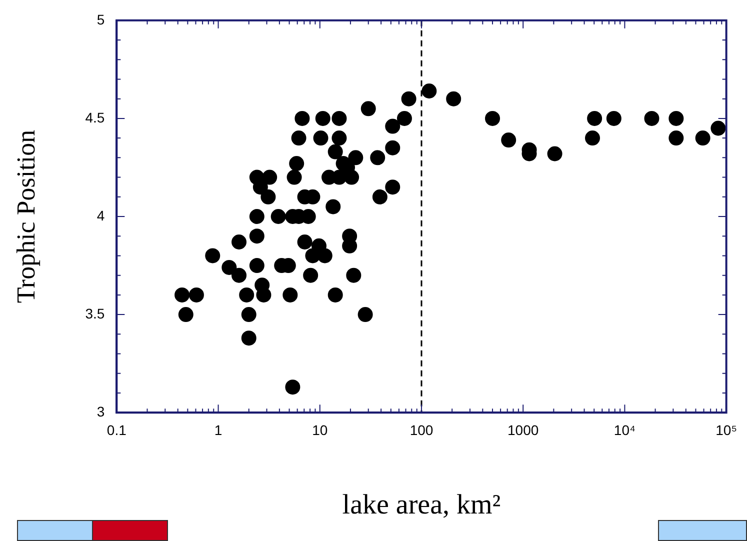 The height and width of the screenshot is (541, 747). What do you see at coordinates (25, 217) in the screenshot?
I see `y-axis-title: Trophic Position` at bounding box center [25, 217].